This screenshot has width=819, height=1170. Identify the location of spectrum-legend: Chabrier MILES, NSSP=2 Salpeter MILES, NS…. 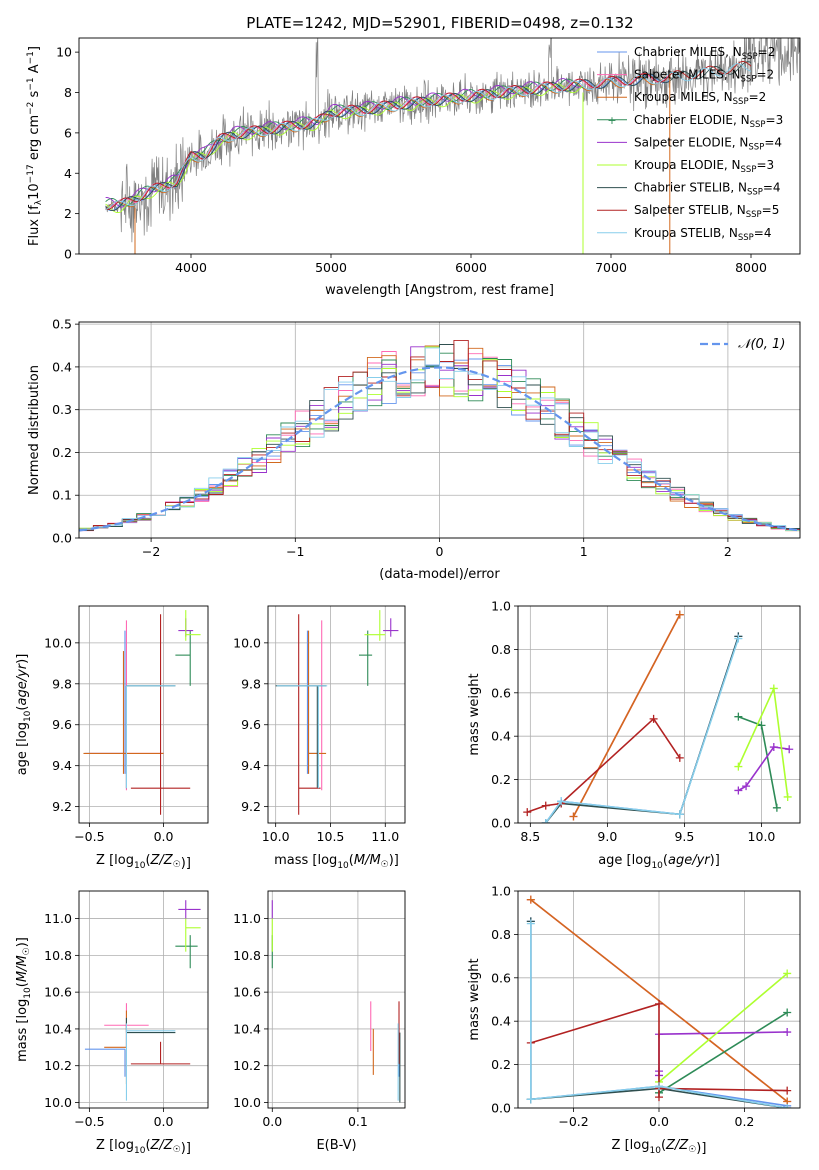
(690, 144).